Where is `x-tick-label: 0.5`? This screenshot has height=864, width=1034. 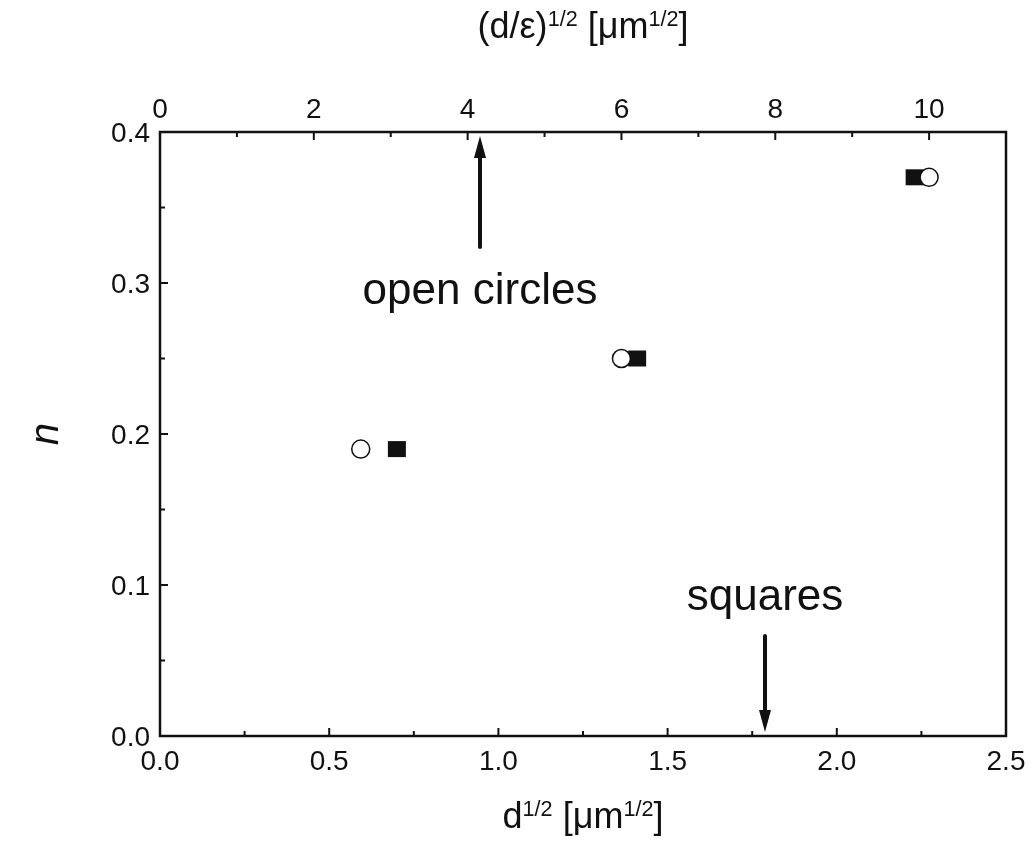 x-tick-label: 0.5 is located at coordinates (329, 760).